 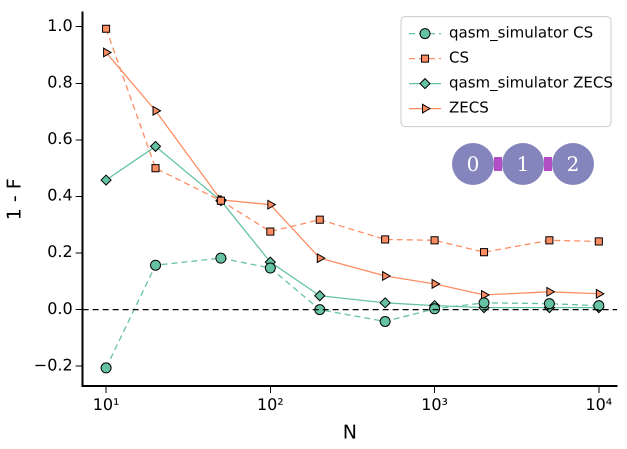 I want to click on x-tick-label: 10², so click(x=270, y=404).